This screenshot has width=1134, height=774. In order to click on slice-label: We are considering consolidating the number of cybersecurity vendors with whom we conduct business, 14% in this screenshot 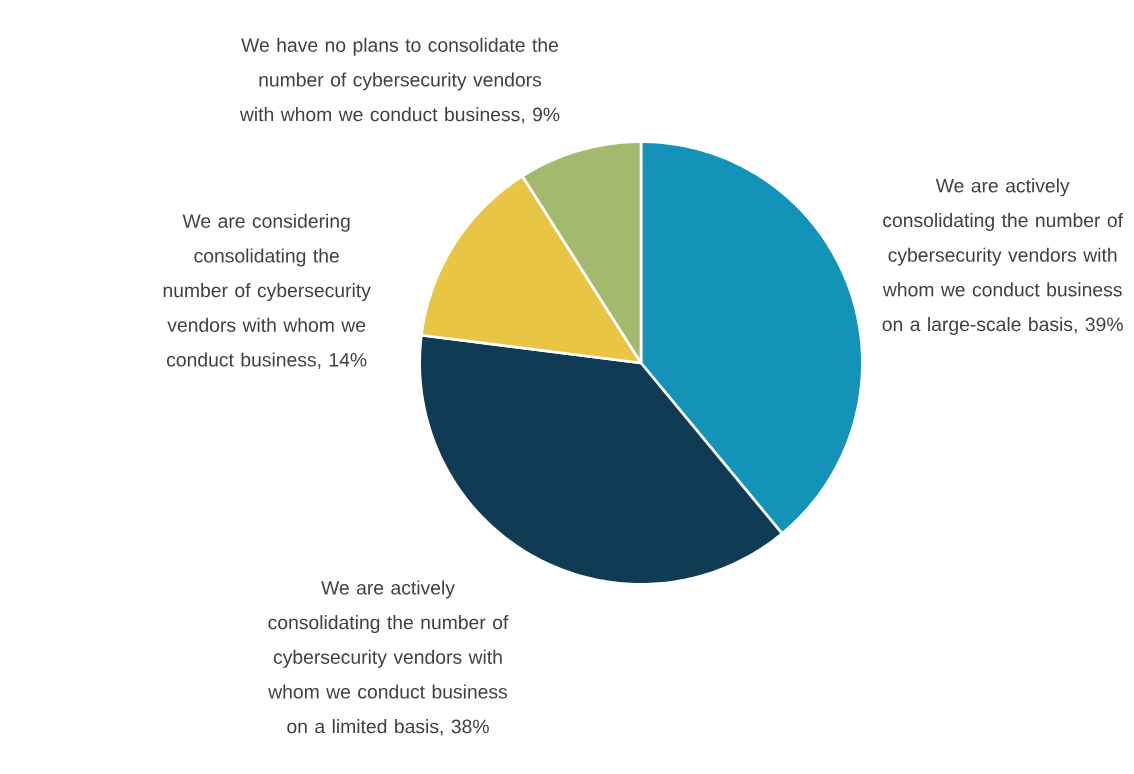, I will do `click(267, 291)`.